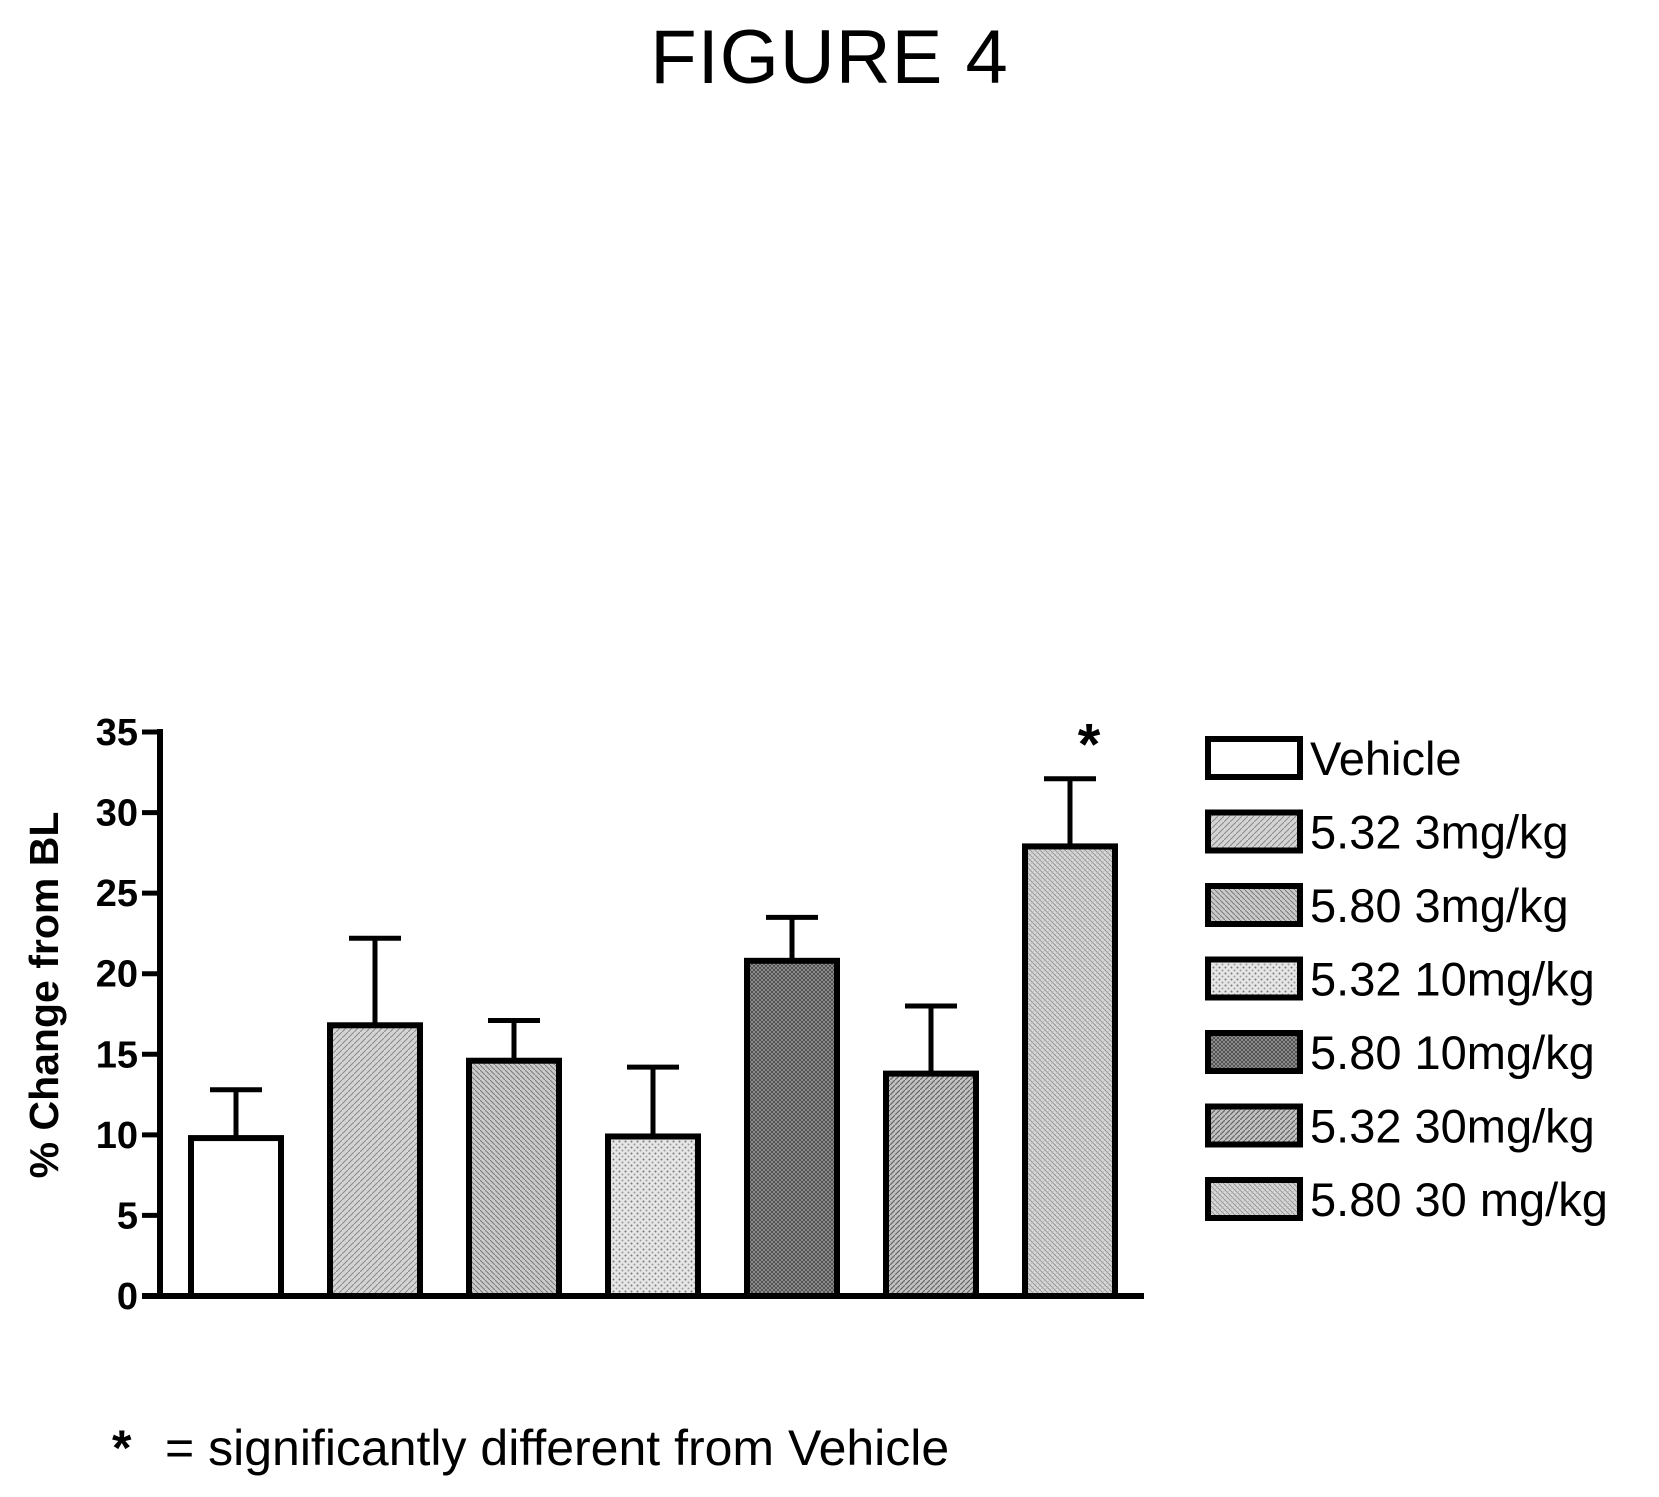 The height and width of the screenshot is (1497, 1659). What do you see at coordinates (117, 814) in the screenshot?
I see `y-tick-label: 30` at bounding box center [117, 814].